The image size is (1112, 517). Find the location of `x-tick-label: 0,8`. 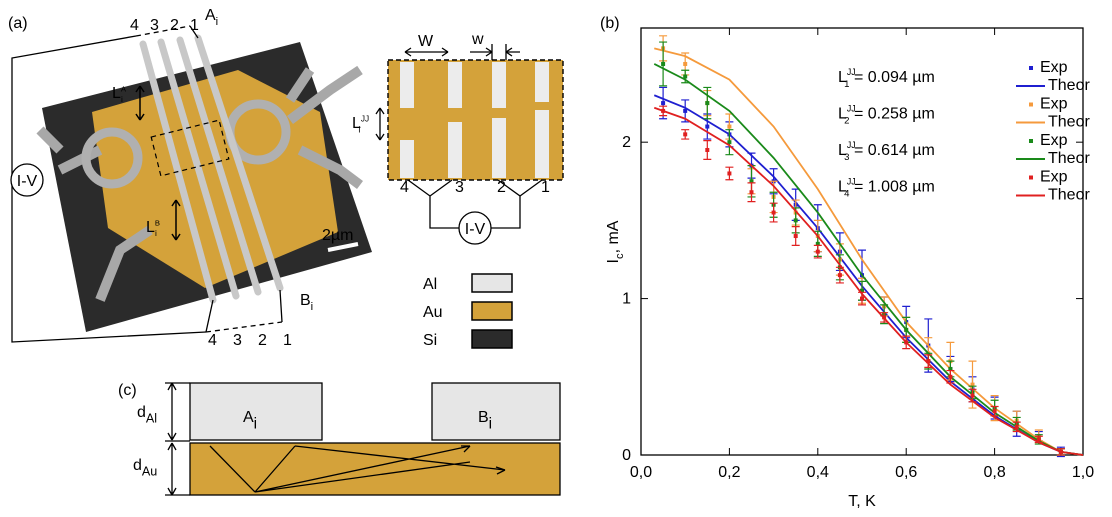

x-tick-label: 0,8 is located at coordinates (994, 472).